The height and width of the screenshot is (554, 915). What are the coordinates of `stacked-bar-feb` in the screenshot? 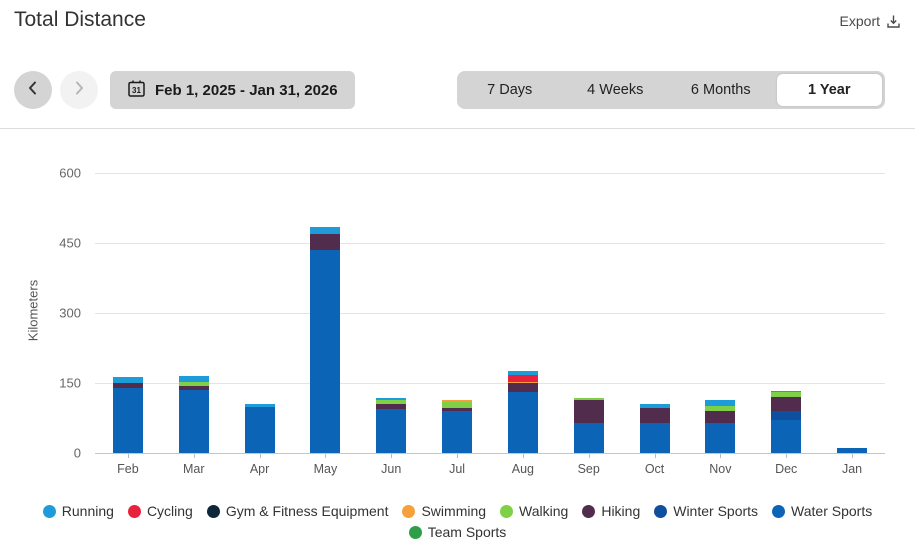 It's located at (127, 415).